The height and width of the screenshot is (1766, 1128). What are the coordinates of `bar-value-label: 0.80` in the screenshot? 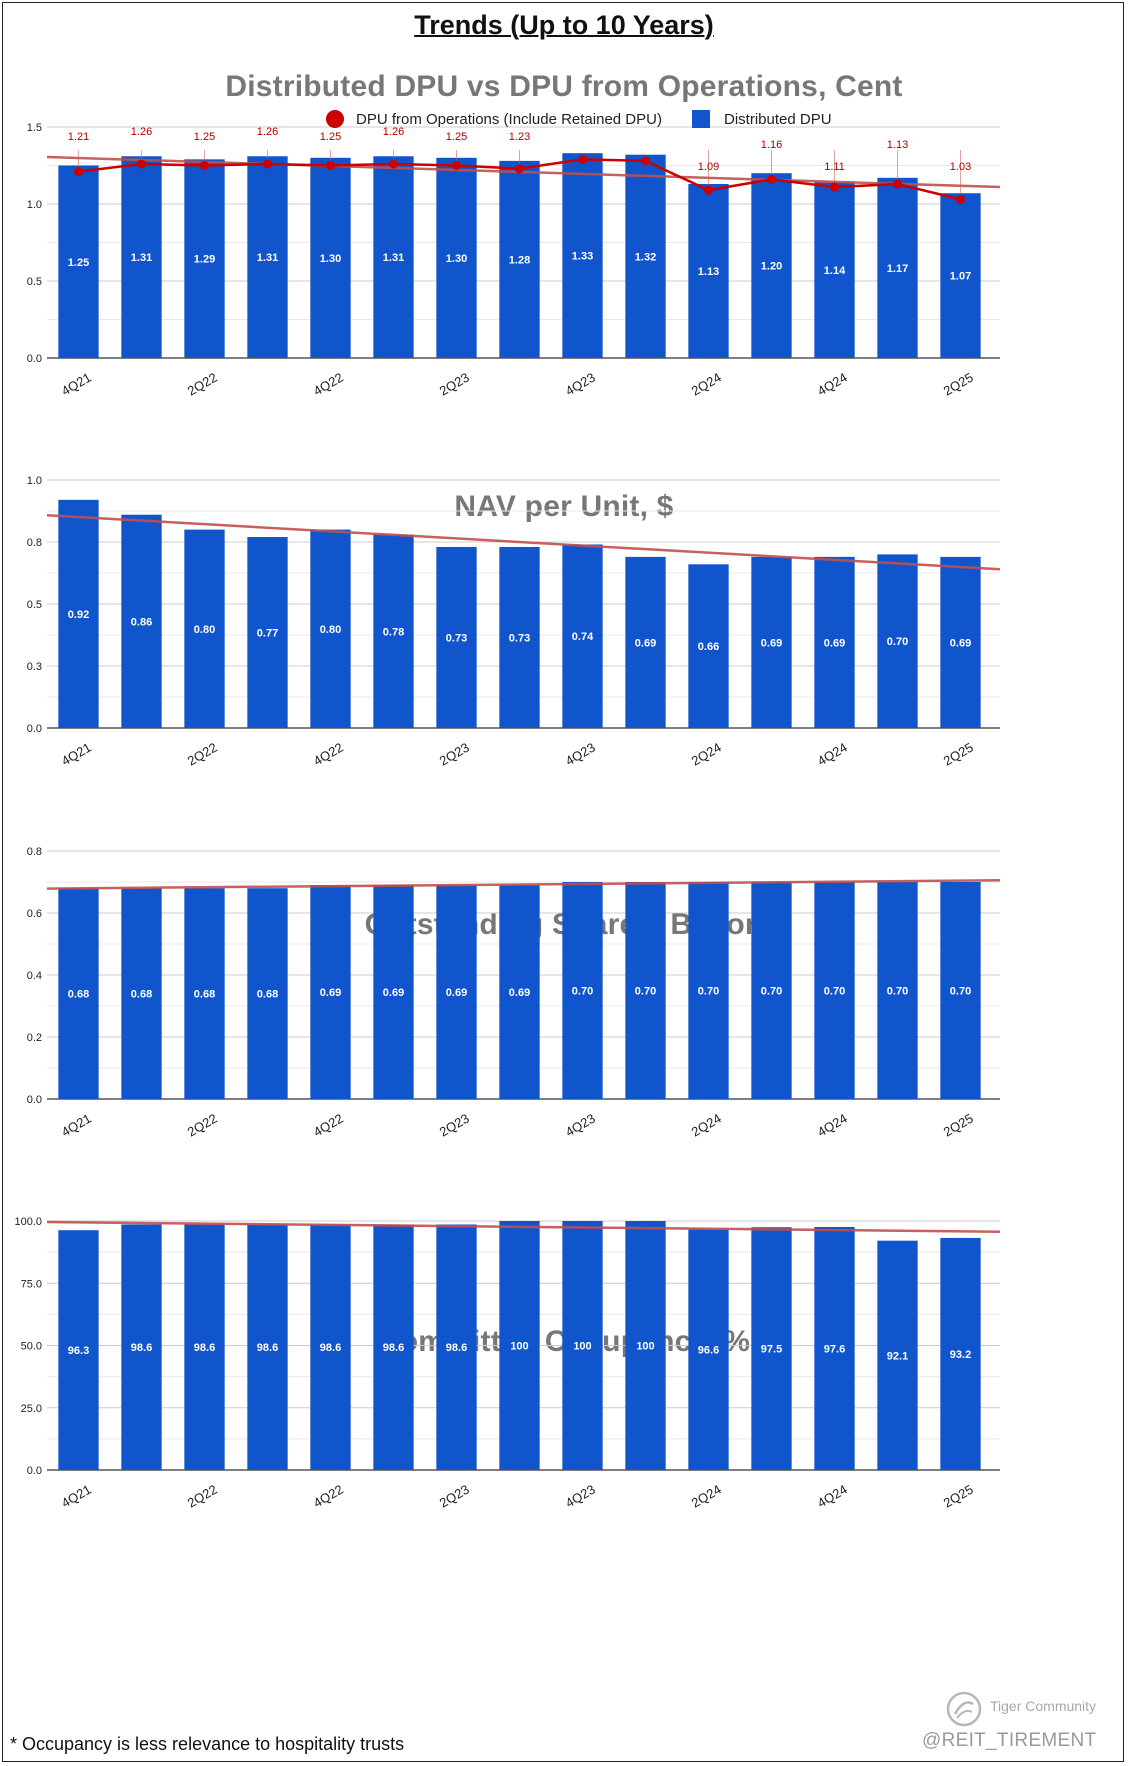 It's located at (204, 630).